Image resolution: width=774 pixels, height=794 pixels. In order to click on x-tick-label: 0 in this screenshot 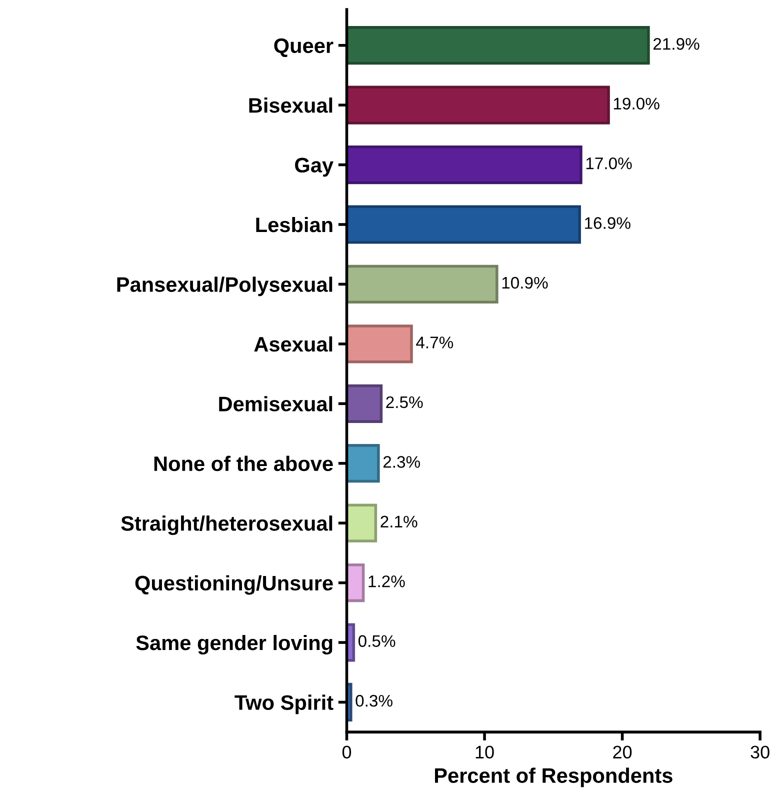, I will do `click(347, 752)`.